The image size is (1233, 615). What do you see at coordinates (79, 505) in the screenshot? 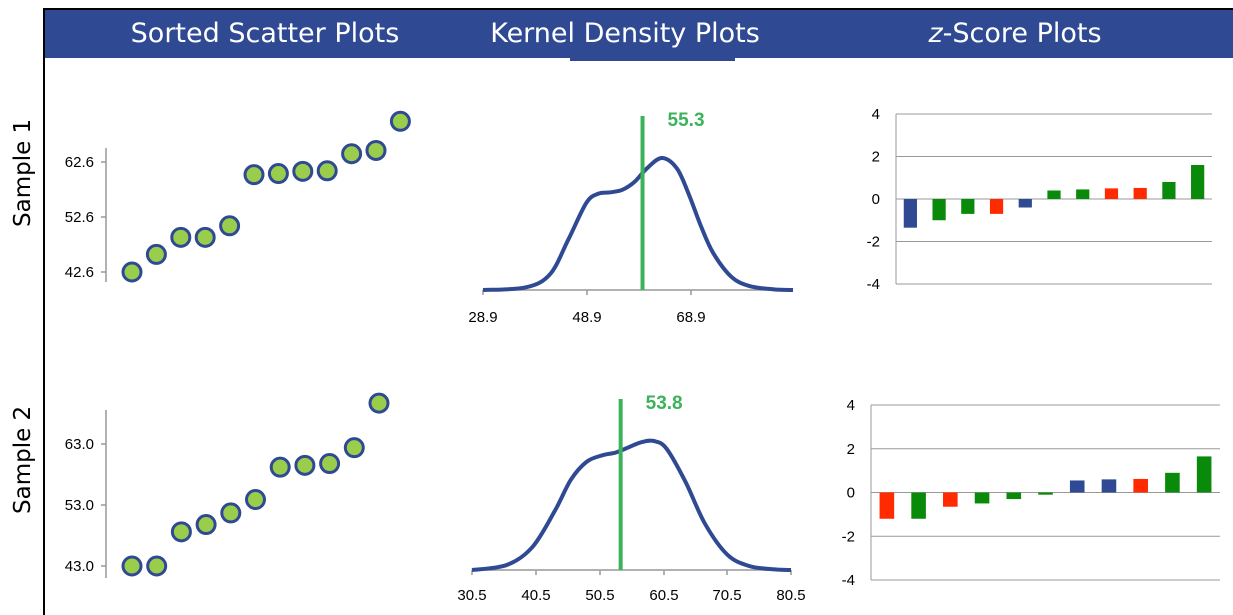
I see `s2-scatter-ytick-label: 53.0` at bounding box center [79, 505].